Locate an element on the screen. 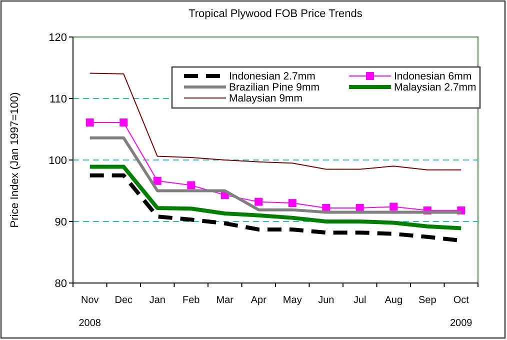 The width and height of the screenshot is (507, 340). y-tick-label: 100 is located at coordinates (57, 160).